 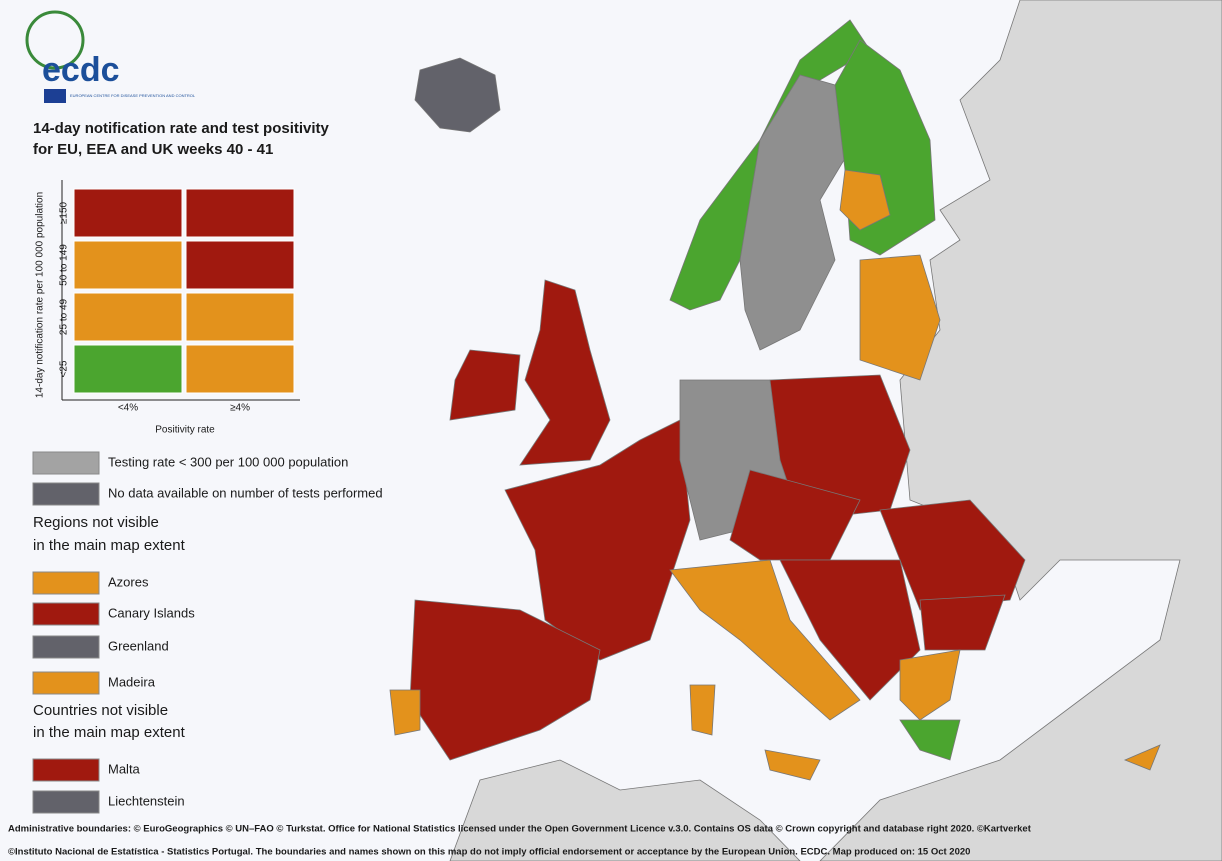 I want to click on finland-region, so click(x=865, y=200).